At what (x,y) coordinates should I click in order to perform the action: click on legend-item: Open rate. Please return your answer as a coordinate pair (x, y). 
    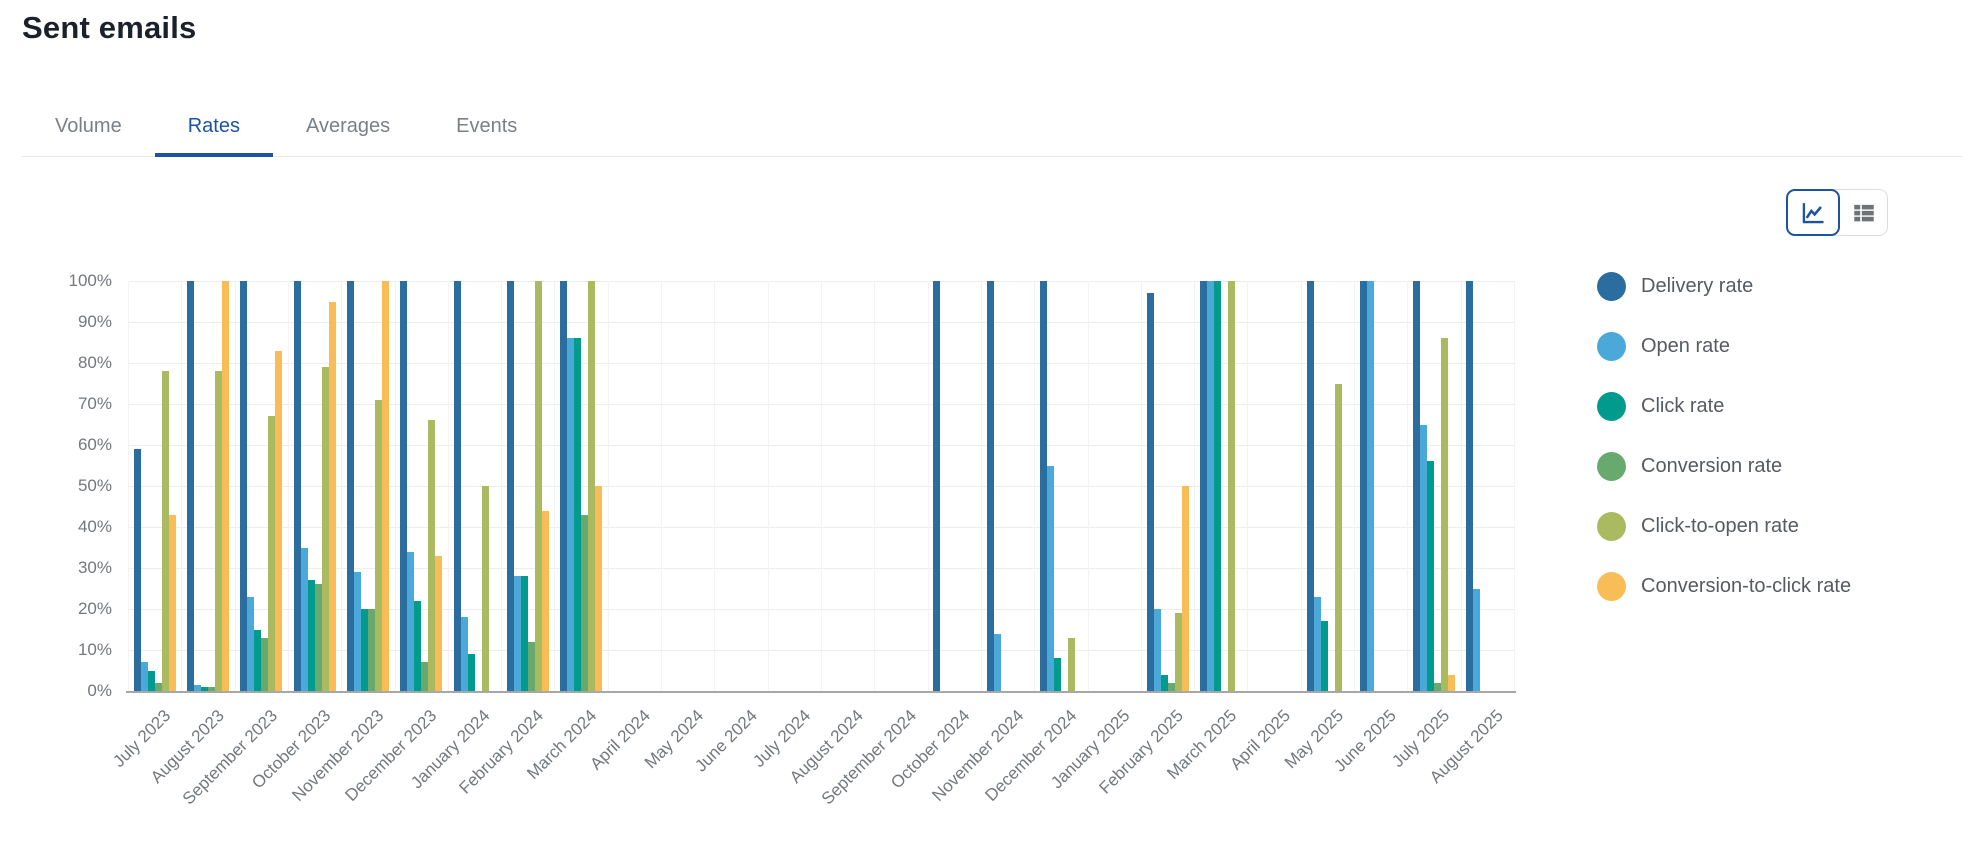
    Looking at the image, I should click on (1724, 346).